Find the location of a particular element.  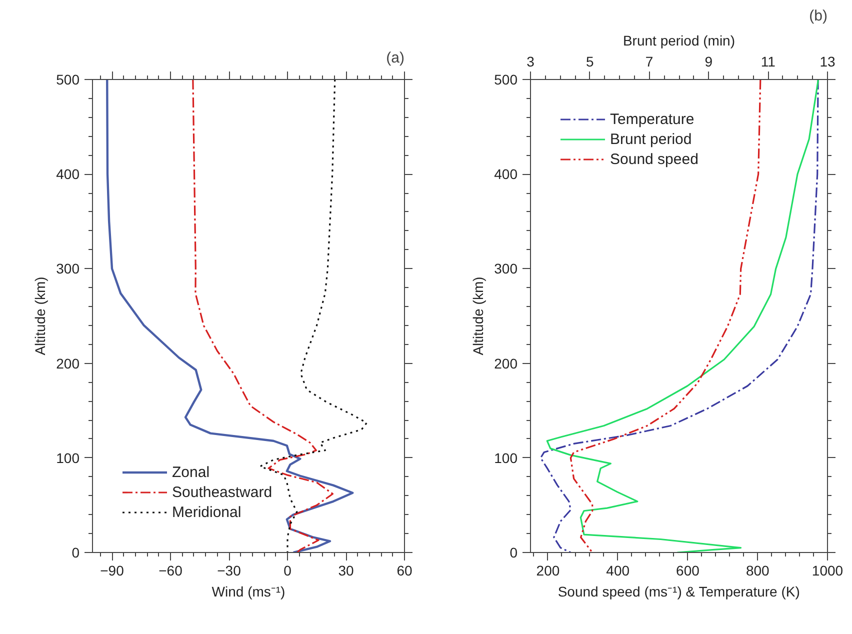

legend-label: Temperature is located at coordinates (652, 119).